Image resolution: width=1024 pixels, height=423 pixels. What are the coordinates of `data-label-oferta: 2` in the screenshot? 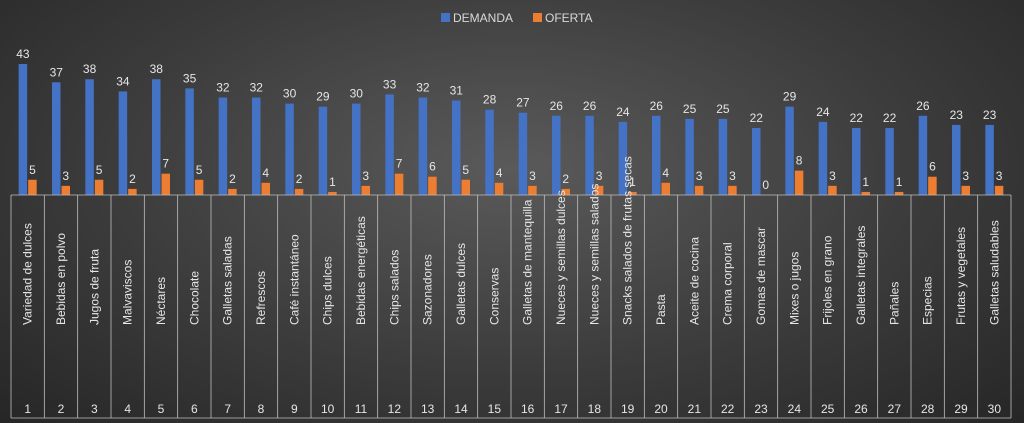 It's located at (565, 179).